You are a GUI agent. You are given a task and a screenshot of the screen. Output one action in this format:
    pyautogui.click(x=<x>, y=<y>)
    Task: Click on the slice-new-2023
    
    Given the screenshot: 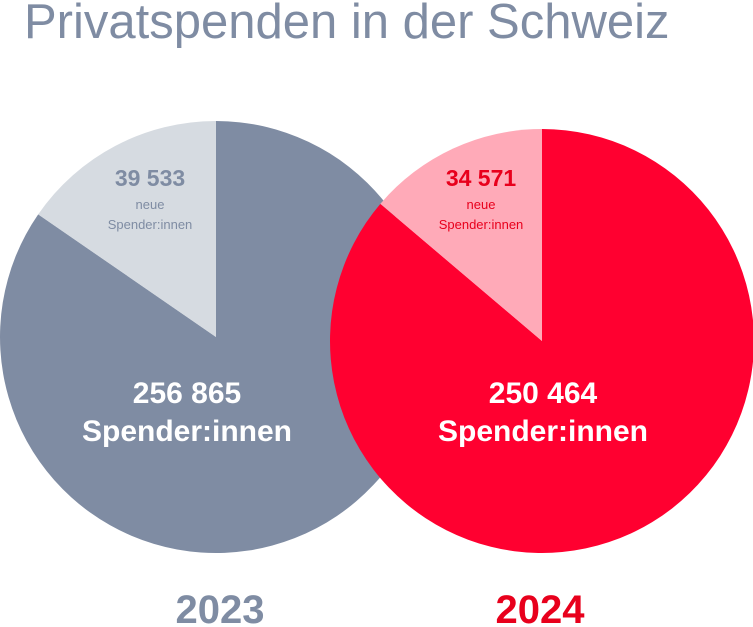 What is the action you would take?
    pyautogui.click(x=127, y=229)
    